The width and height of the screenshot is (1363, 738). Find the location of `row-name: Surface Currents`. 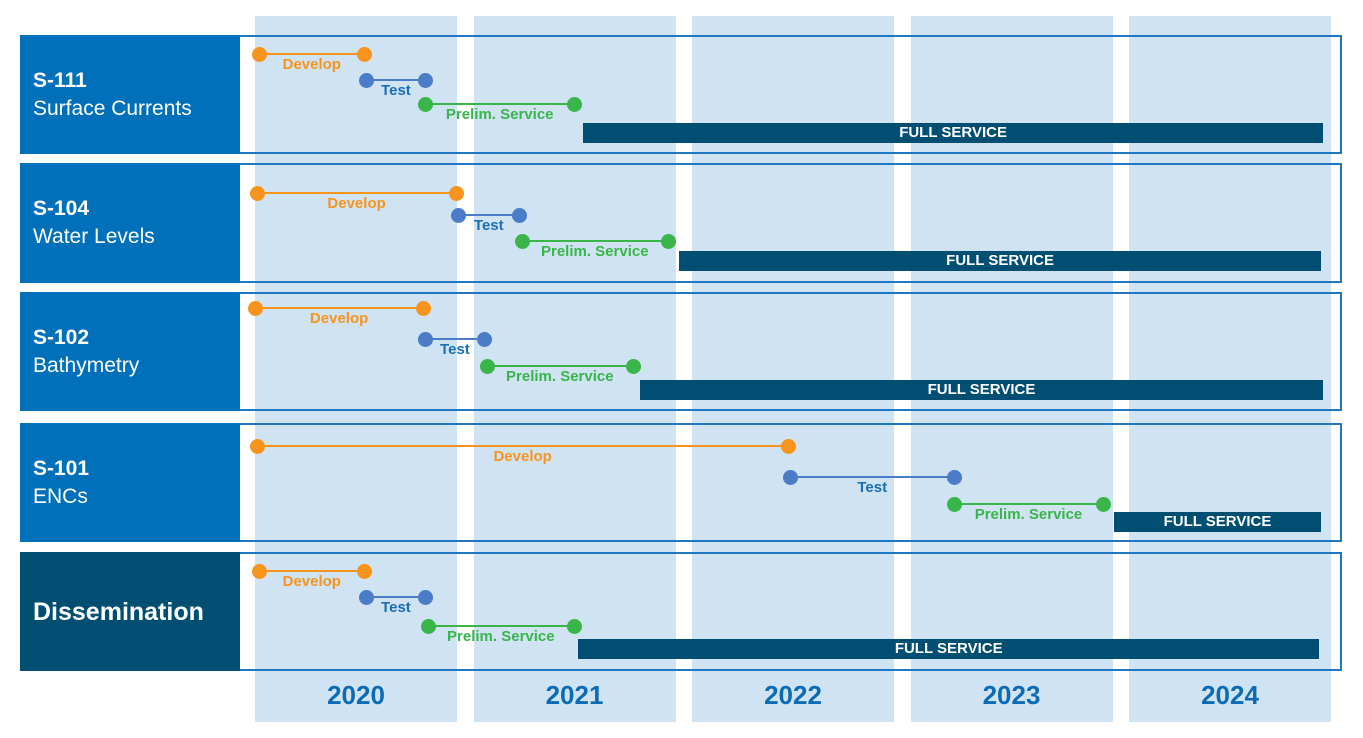

row-name: Surface Currents is located at coordinates (112, 108).